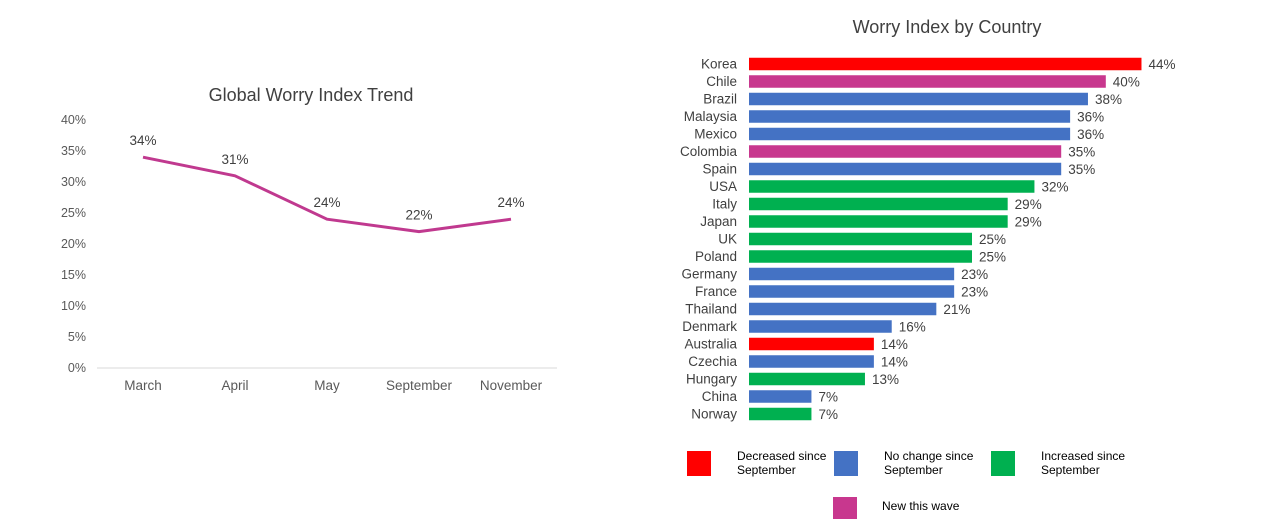 Image resolution: width=1280 pixels, height=519 pixels. Describe the element at coordinates (234, 385) in the screenshot. I see `x-tick-label: April` at that location.